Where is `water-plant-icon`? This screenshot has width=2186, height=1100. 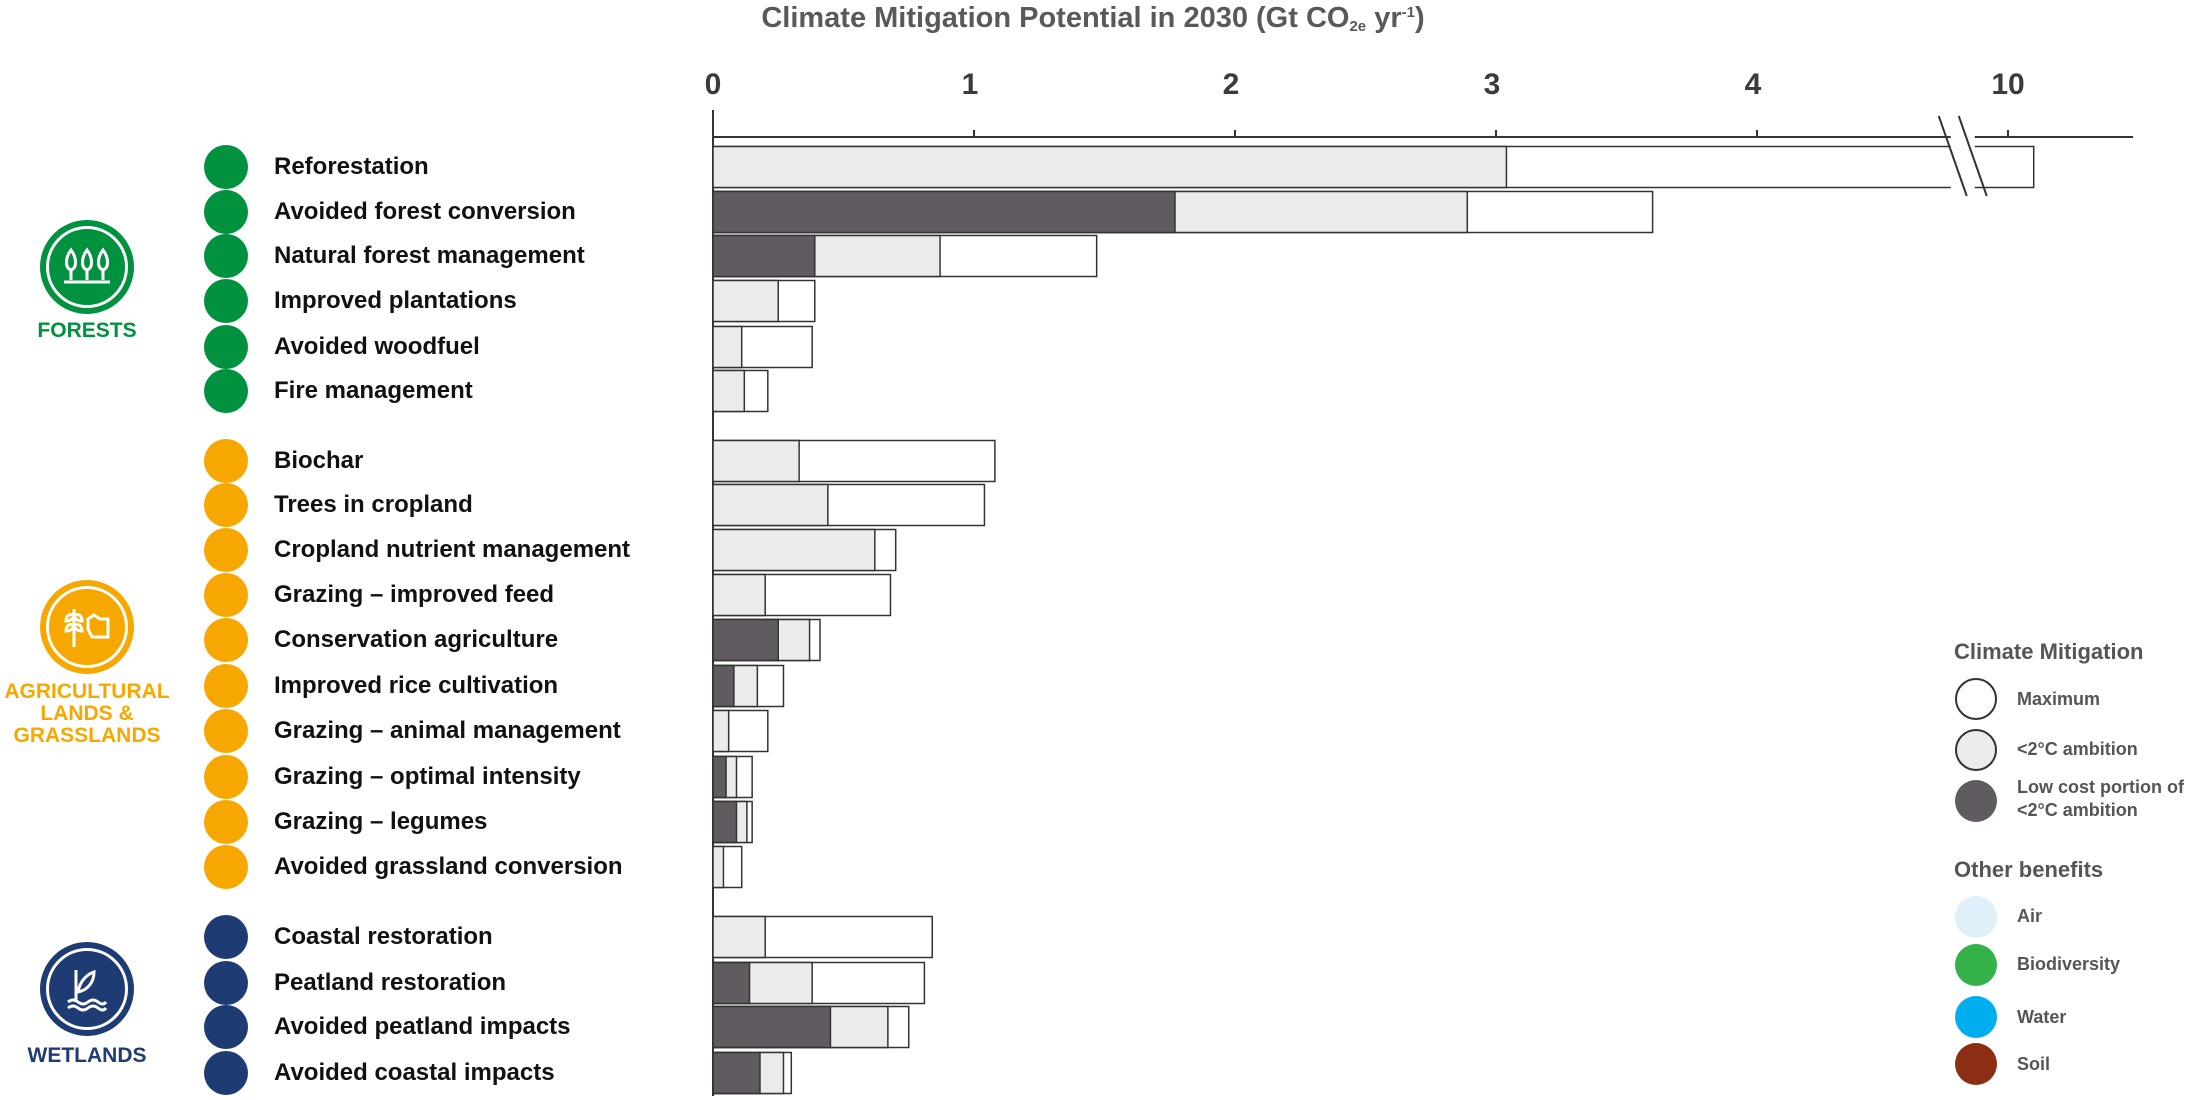 water-plant-icon is located at coordinates (87, 990).